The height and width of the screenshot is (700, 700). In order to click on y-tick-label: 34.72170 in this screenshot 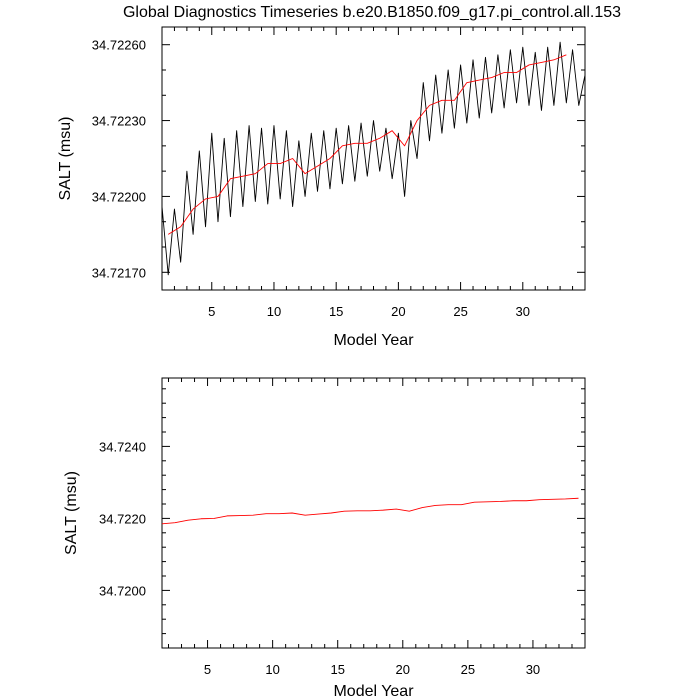, I will do `click(119, 272)`.